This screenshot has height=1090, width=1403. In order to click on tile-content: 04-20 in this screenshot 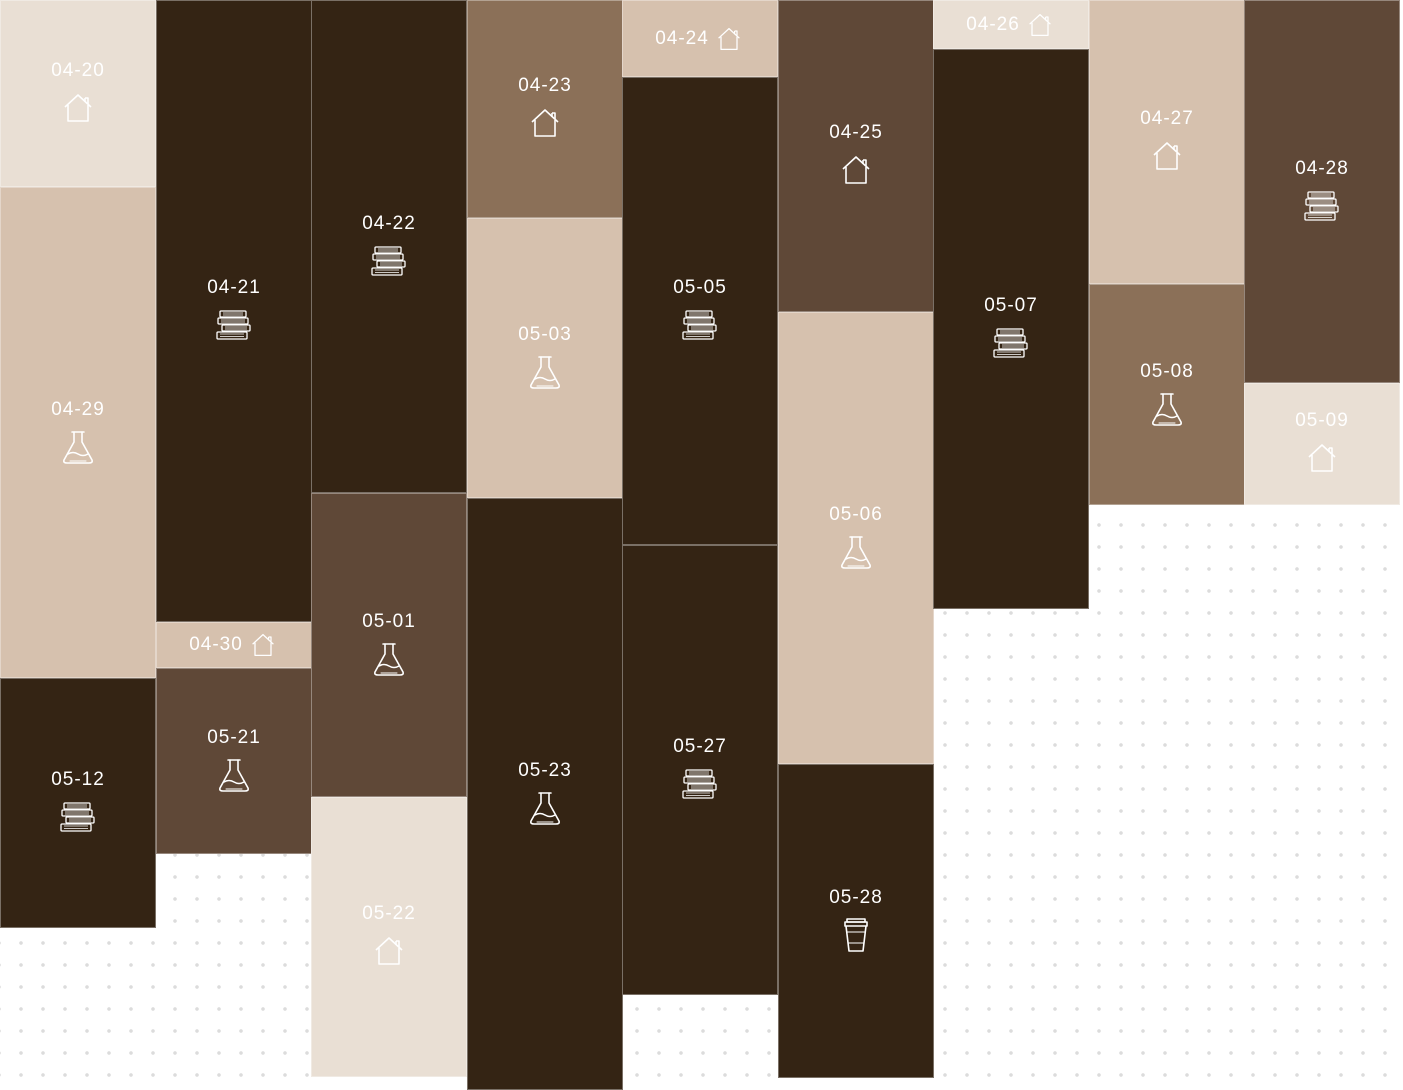, I will do `click(78, 94)`.